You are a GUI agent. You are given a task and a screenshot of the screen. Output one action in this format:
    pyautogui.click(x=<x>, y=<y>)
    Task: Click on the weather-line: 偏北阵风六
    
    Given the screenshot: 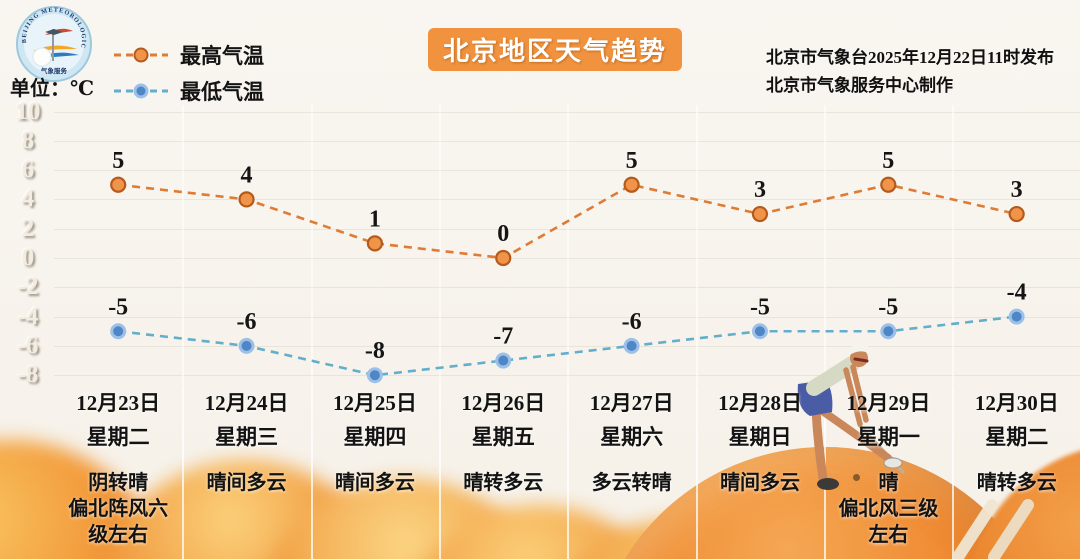 What is the action you would take?
    pyautogui.click(x=118, y=509)
    